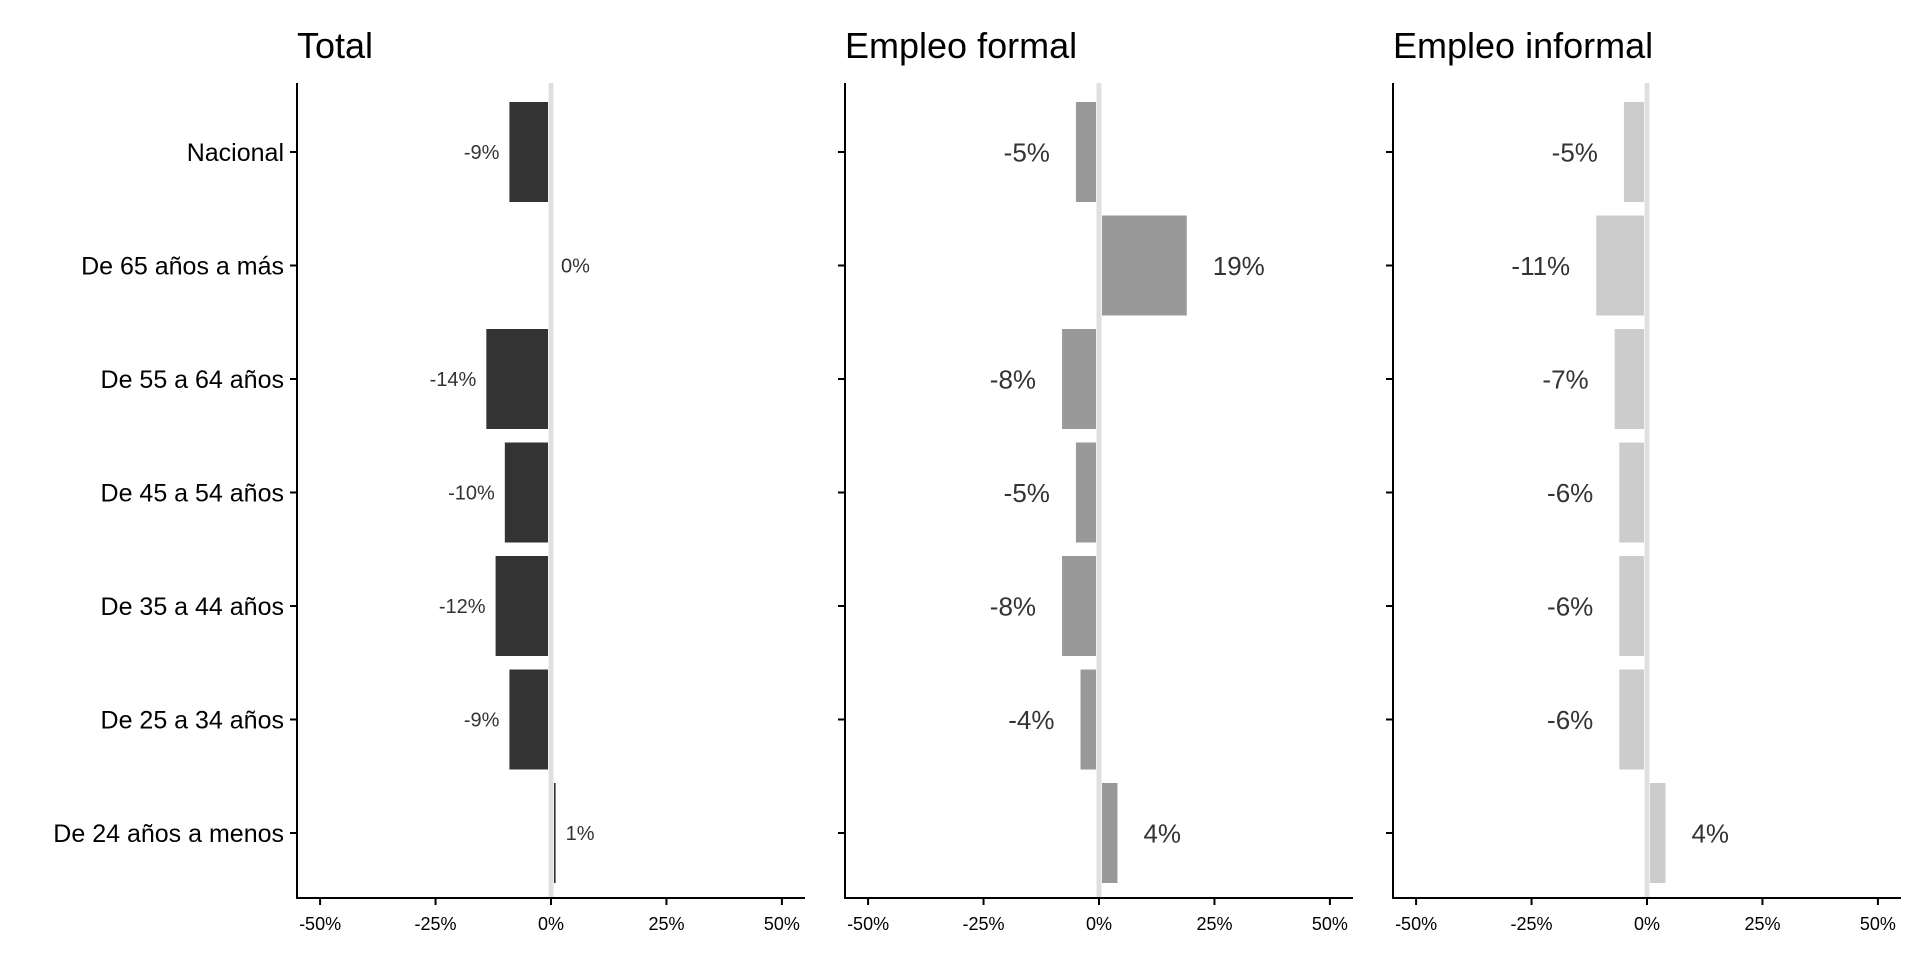 This screenshot has width=1920, height=965. I want to click on panel-2-x-tick-label: 50%, so click(1330, 924).